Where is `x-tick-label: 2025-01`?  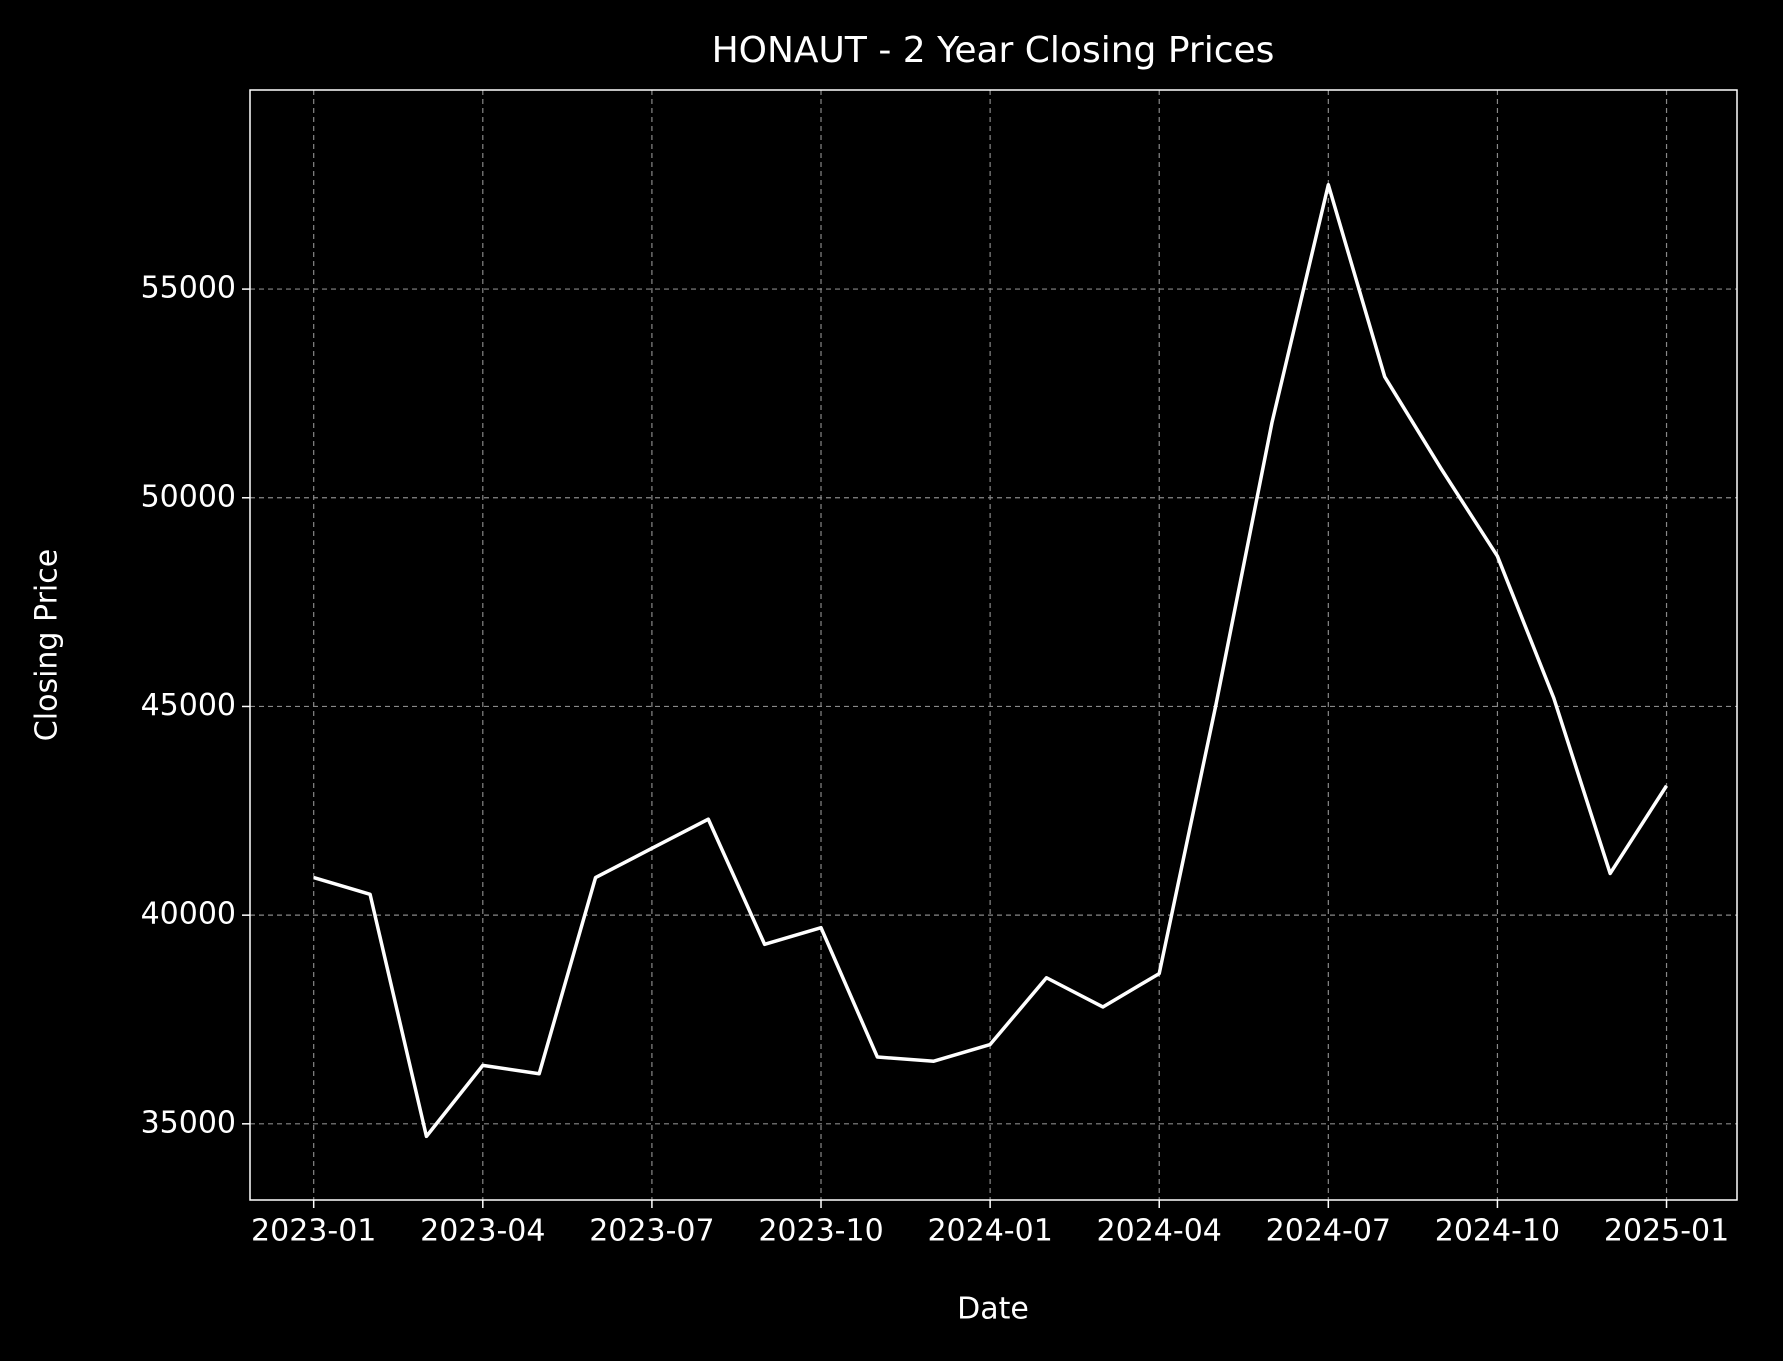
x-tick-label: 2025-01 is located at coordinates (1666, 1231).